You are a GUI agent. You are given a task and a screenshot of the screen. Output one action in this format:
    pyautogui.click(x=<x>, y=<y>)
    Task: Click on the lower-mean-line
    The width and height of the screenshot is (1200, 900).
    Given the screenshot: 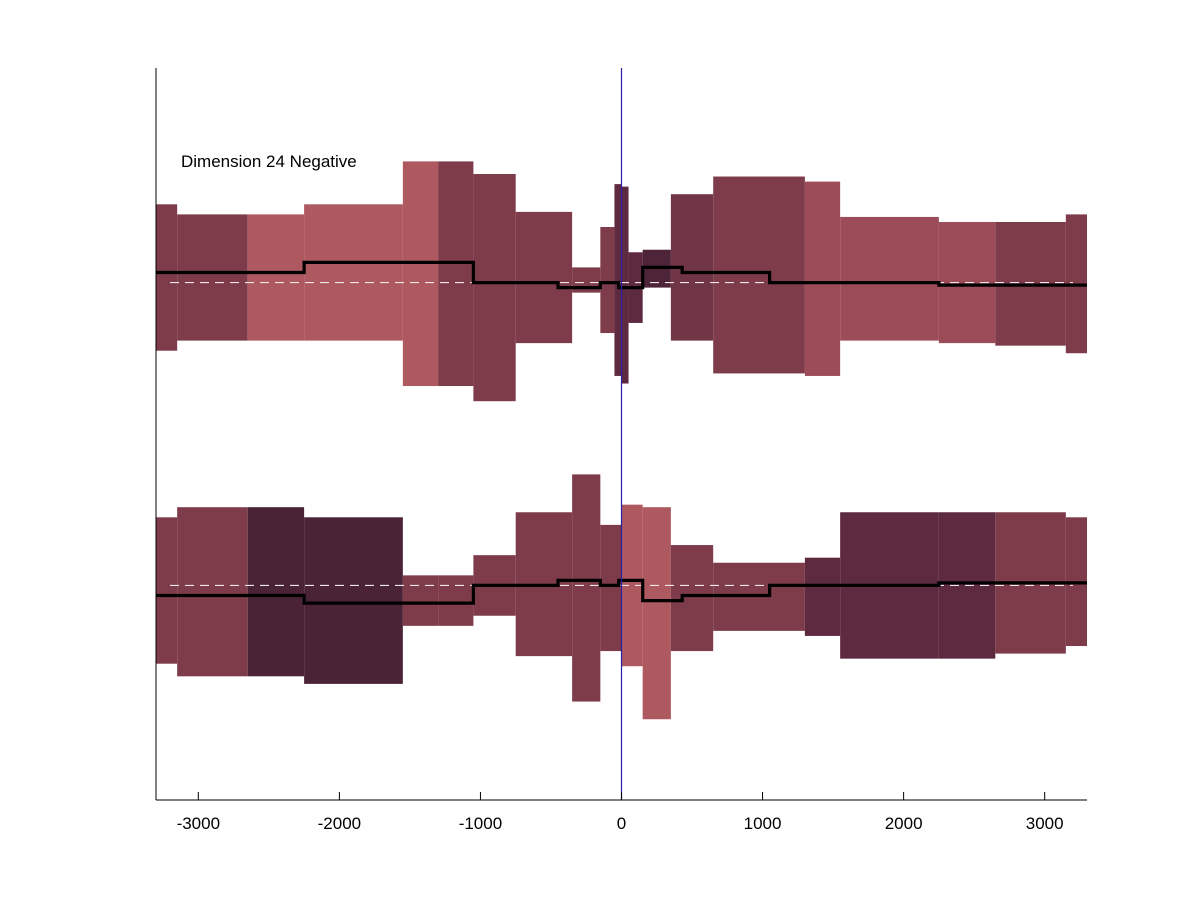 What is the action you would take?
    pyautogui.click(x=621, y=591)
    